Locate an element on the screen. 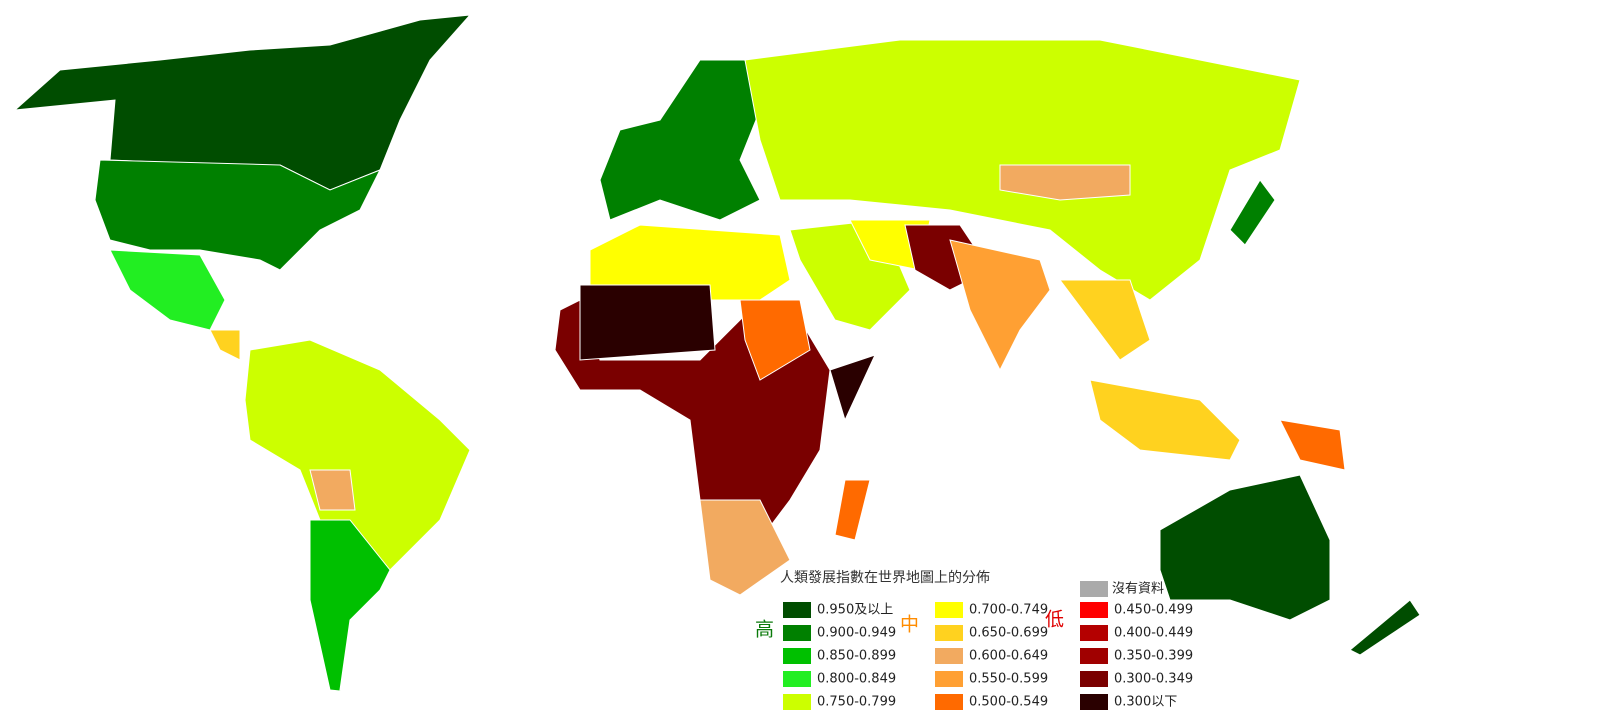 This screenshot has width=1600, height=725. legend-label: 0.300以下 is located at coordinates (1145, 702).